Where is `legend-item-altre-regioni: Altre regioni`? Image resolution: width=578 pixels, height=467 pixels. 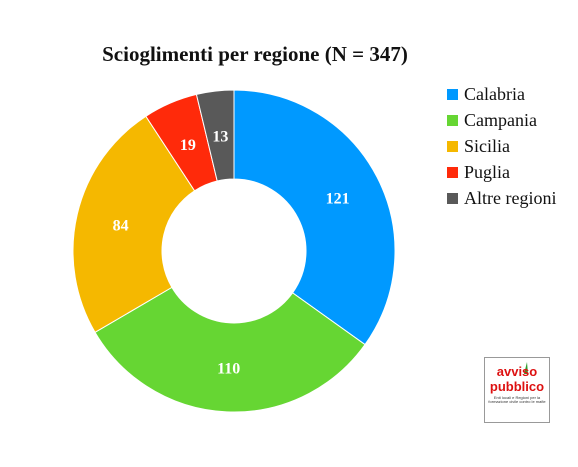
legend-item-altre-regioni: Altre regioni is located at coordinates (501, 198).